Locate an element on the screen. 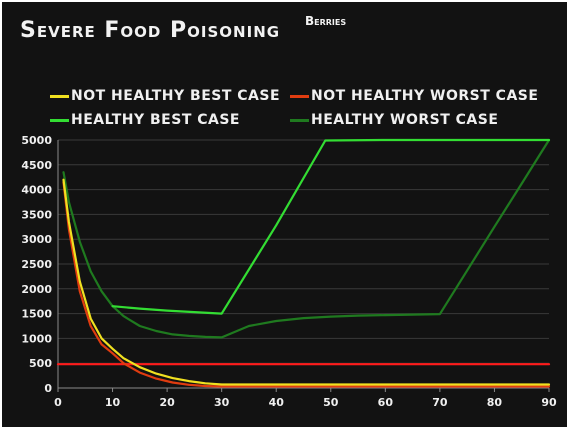 Image resolution: width=569 pixels, height=429 pixels. x-tick-label: 60 is located at coordinates (386, 402).